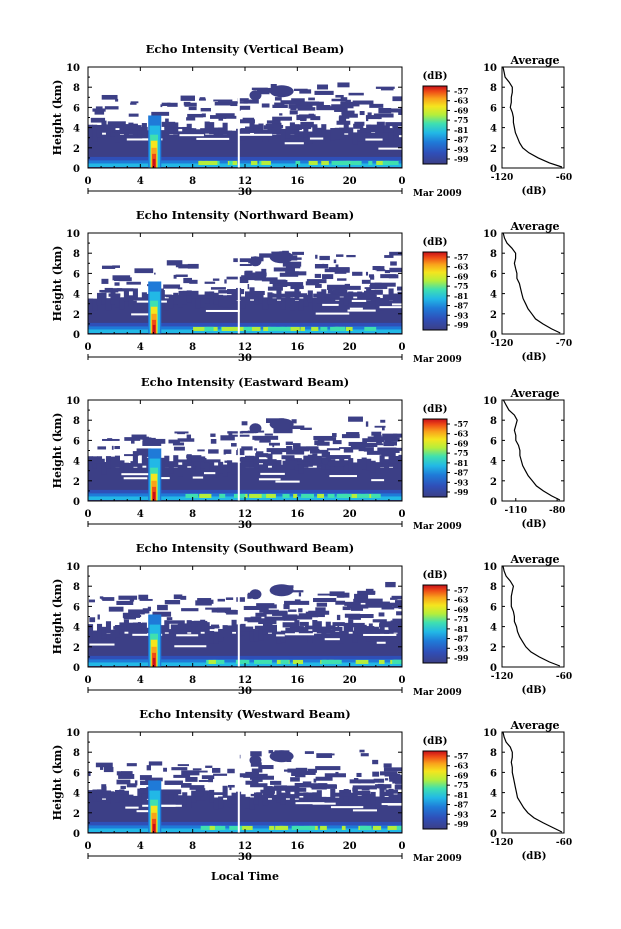 The height and width of the screenshot is (929, 621). What do you see at coordinates (534, 856) in the screenshot?
I see `profile-x-label: (dB)` at bounding box center [534, 856].